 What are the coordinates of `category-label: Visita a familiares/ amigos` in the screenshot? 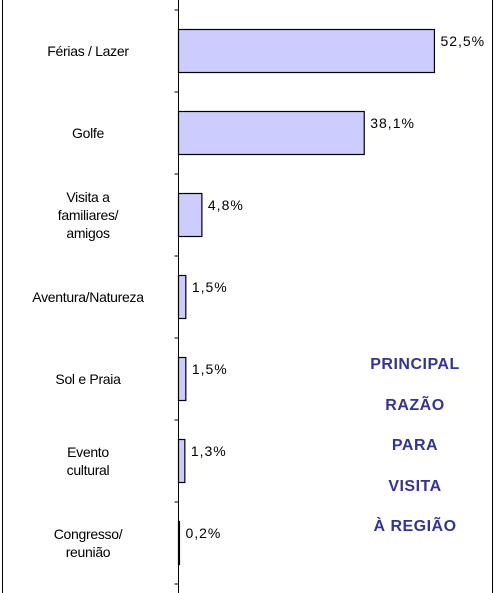 It's located at (88, 215).